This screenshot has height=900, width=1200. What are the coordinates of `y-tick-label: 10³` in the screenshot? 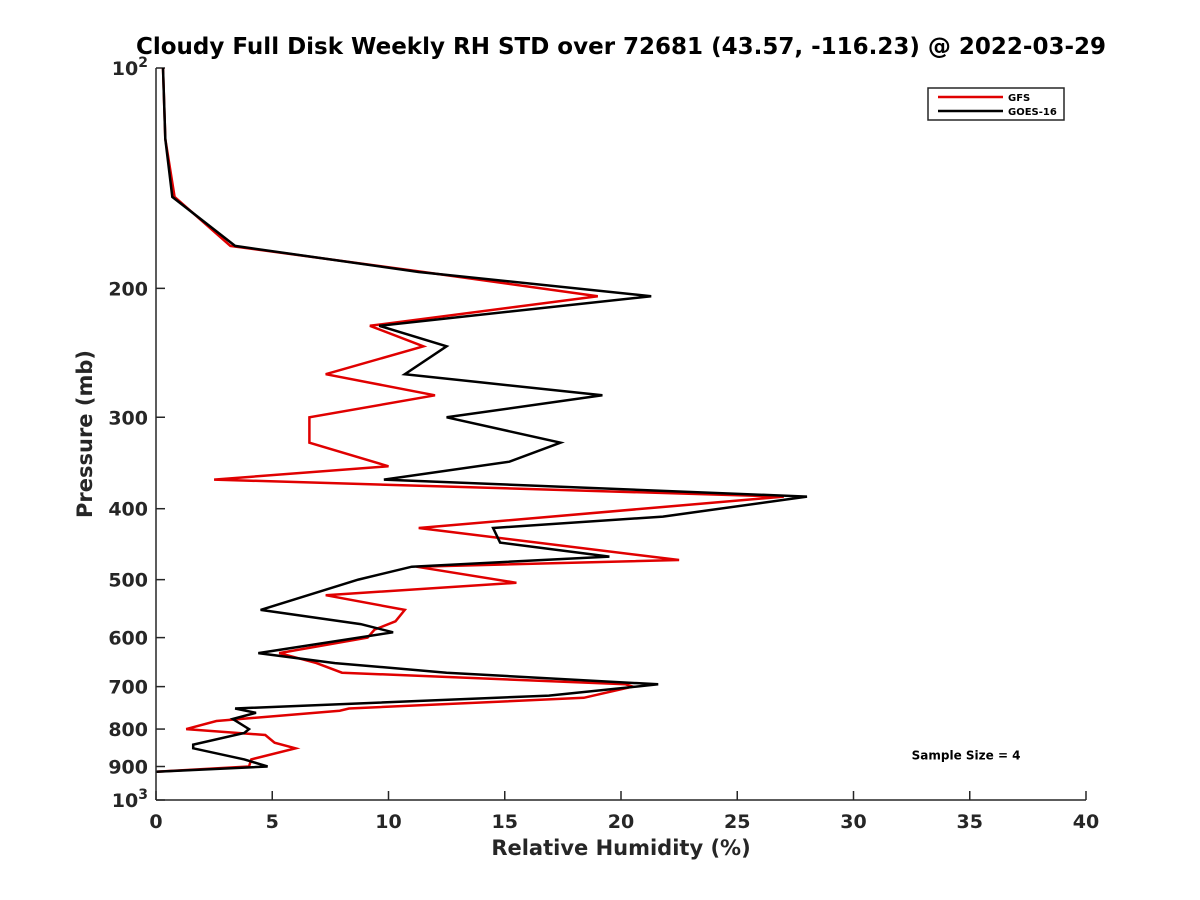 It's located at (130, 799).